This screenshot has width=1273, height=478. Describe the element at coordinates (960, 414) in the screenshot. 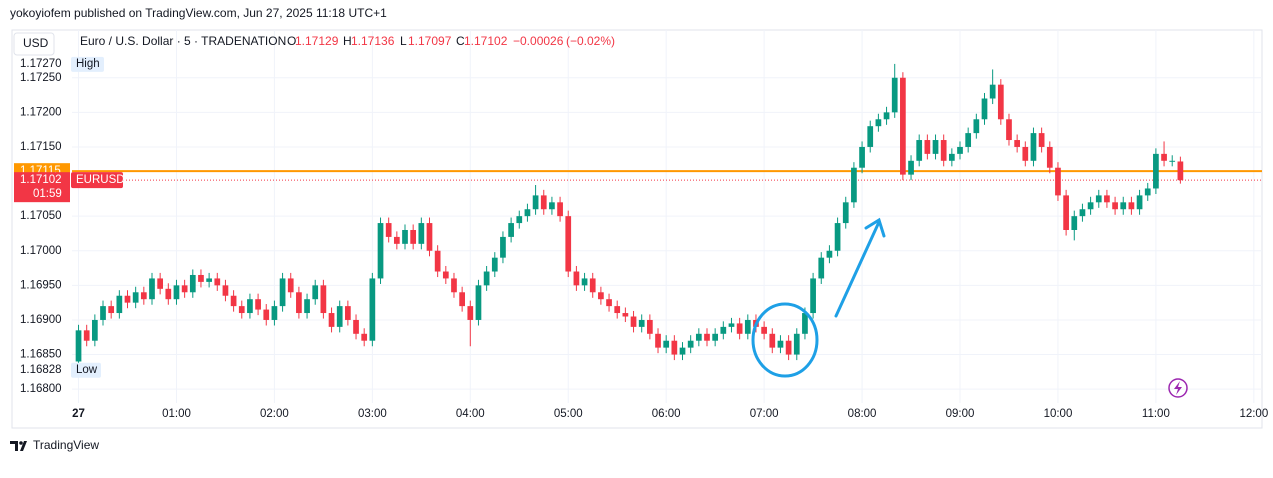

I see `x-tick-label: 09:00` at that location.